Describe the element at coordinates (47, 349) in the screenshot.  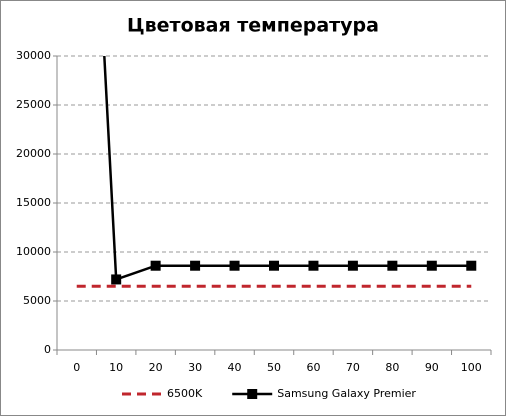
I see `y-tick-label: 0` at that location.